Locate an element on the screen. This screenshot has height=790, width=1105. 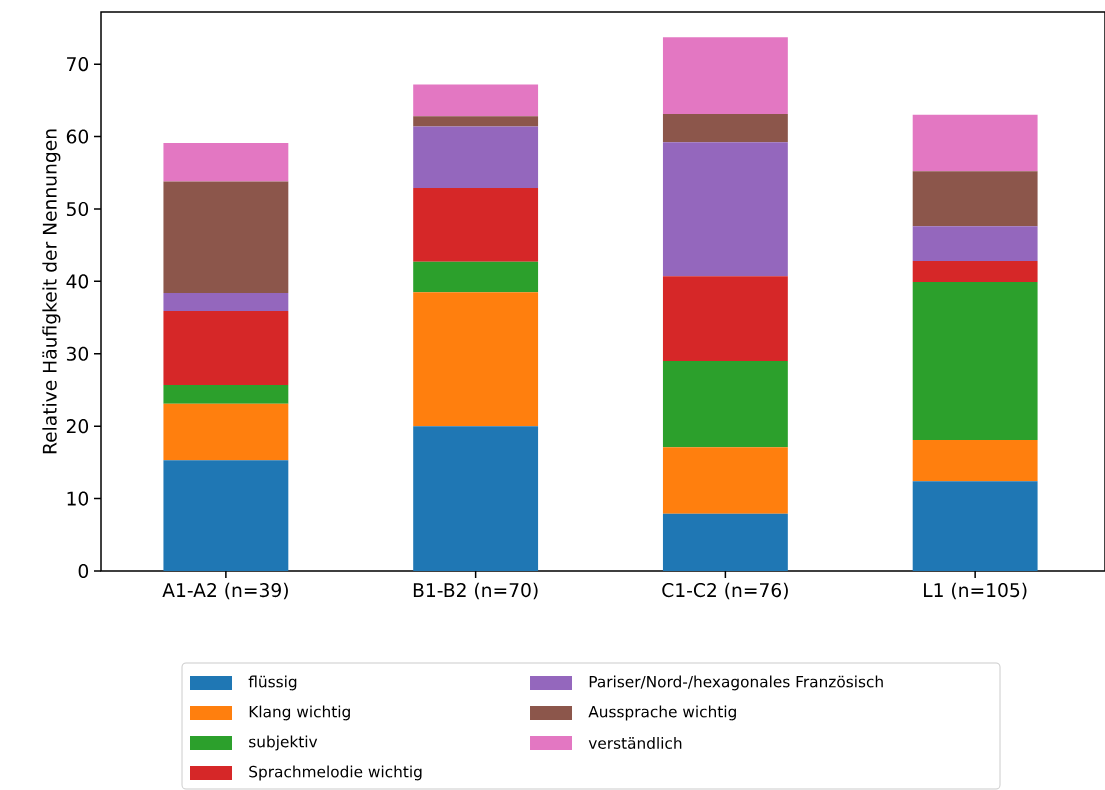
x-tick-label: C1-C2 (n=76) is located at coordinates (725, 591).